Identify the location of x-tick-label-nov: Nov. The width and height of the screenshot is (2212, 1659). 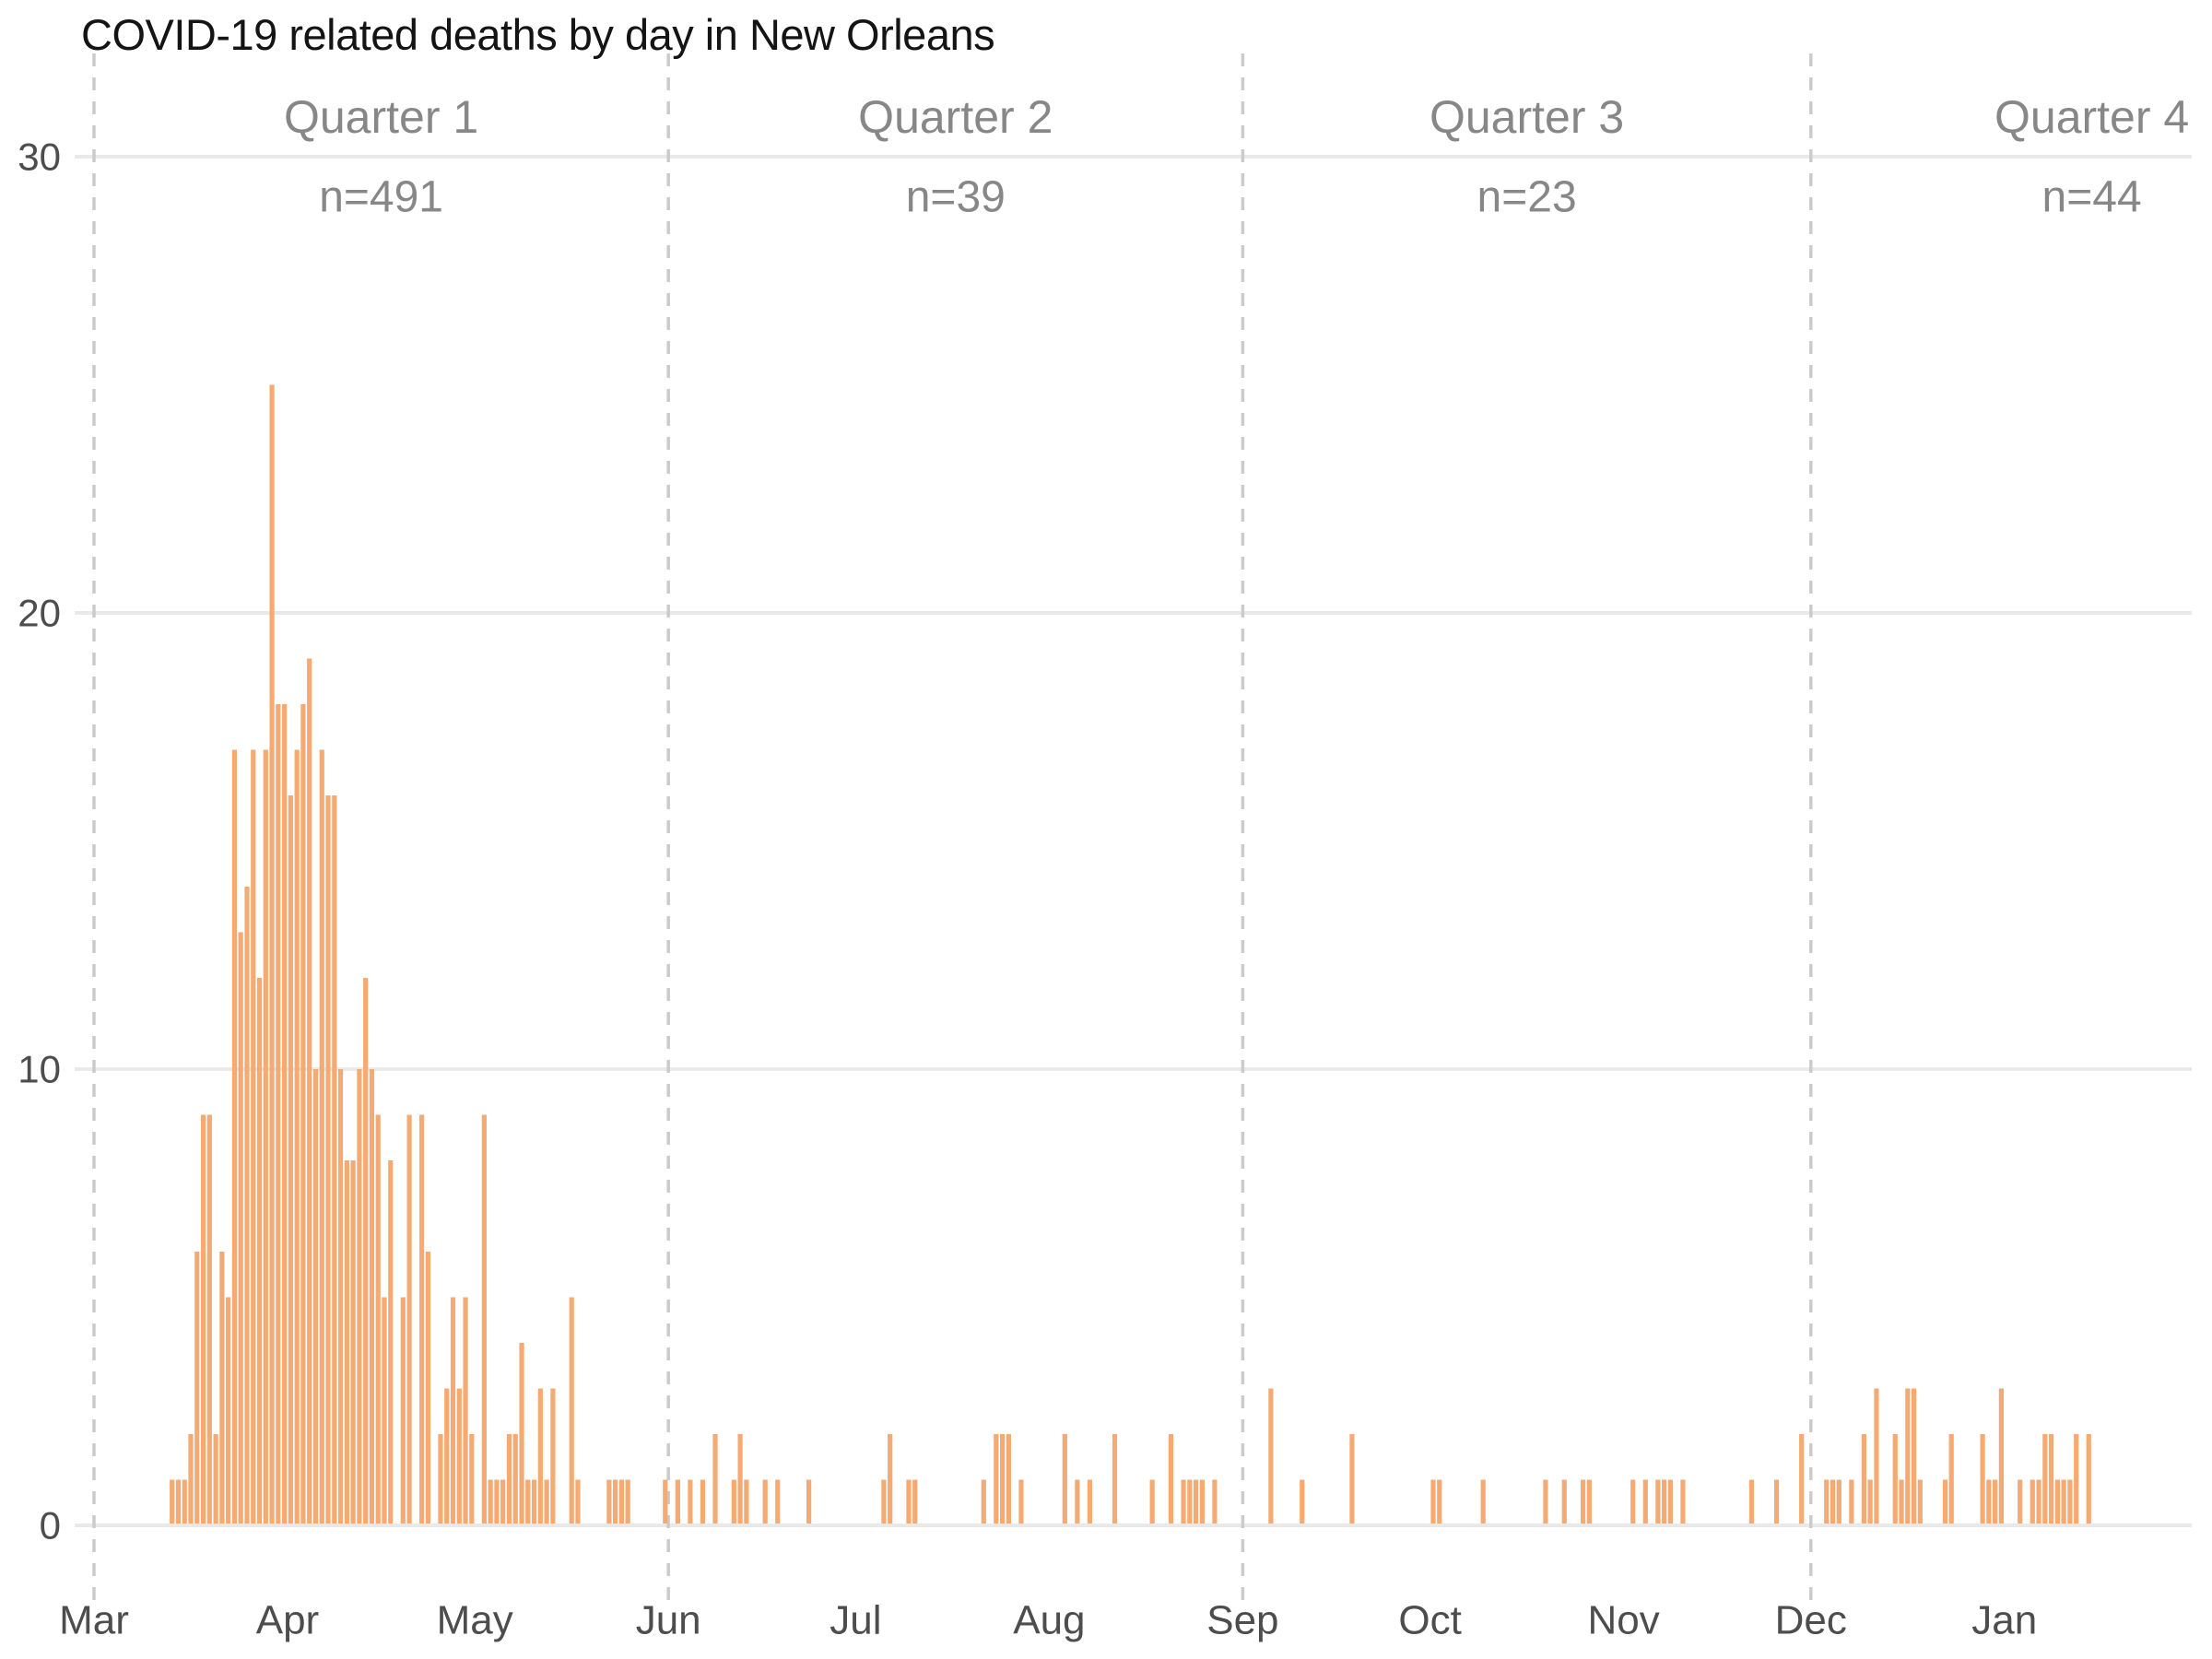
(1623, 1620).